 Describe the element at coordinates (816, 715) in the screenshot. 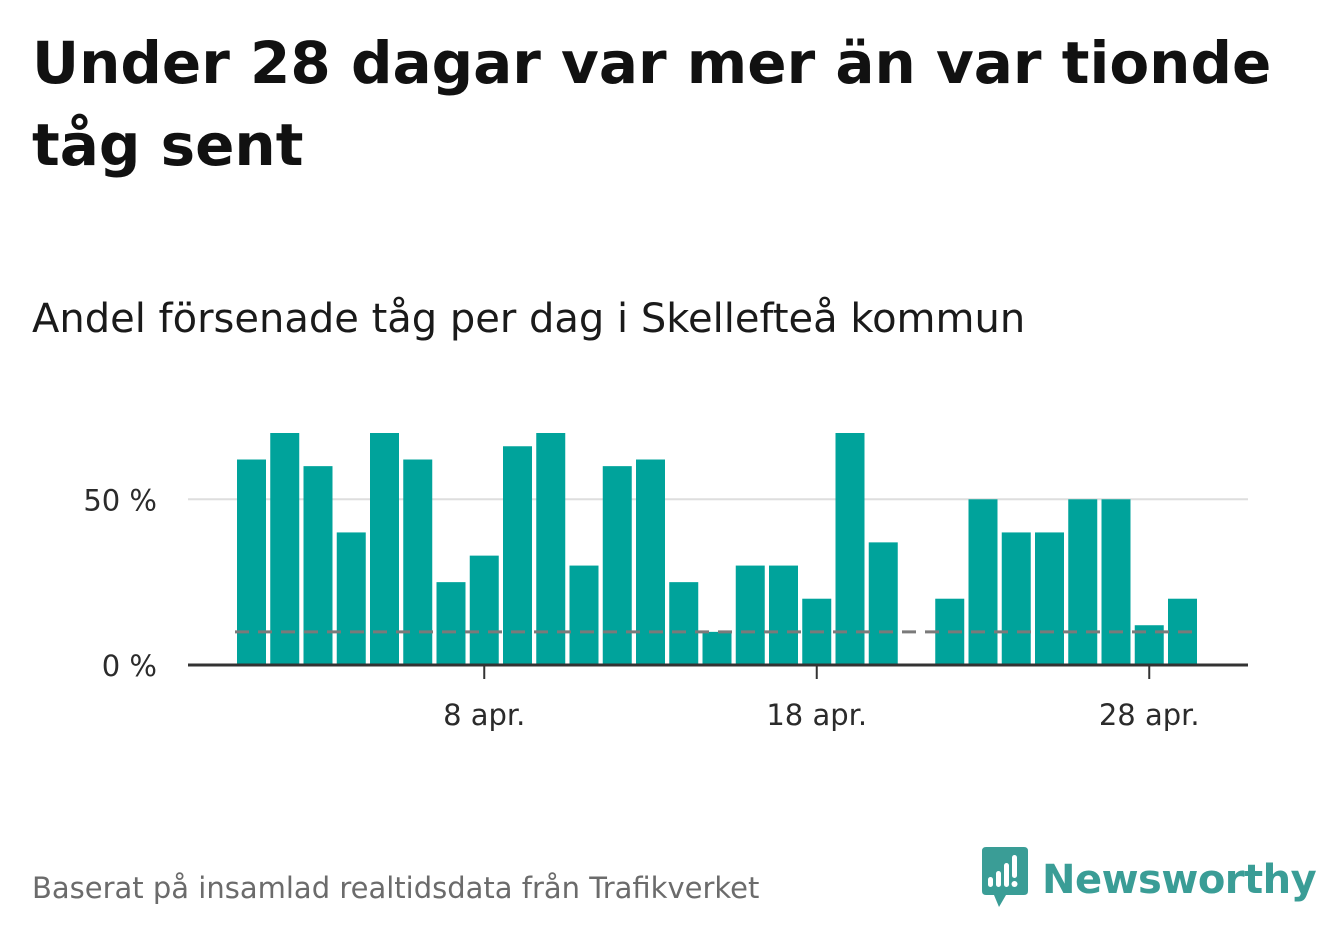

I see `x-tick-label: 18 apr.` at that location.